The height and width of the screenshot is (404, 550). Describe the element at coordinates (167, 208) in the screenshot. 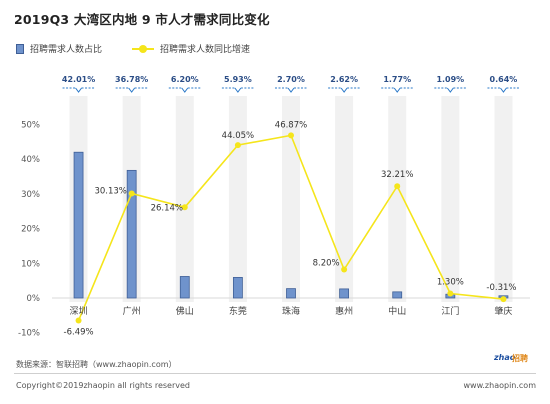

I see `growth-label: 26.14%` at that location.